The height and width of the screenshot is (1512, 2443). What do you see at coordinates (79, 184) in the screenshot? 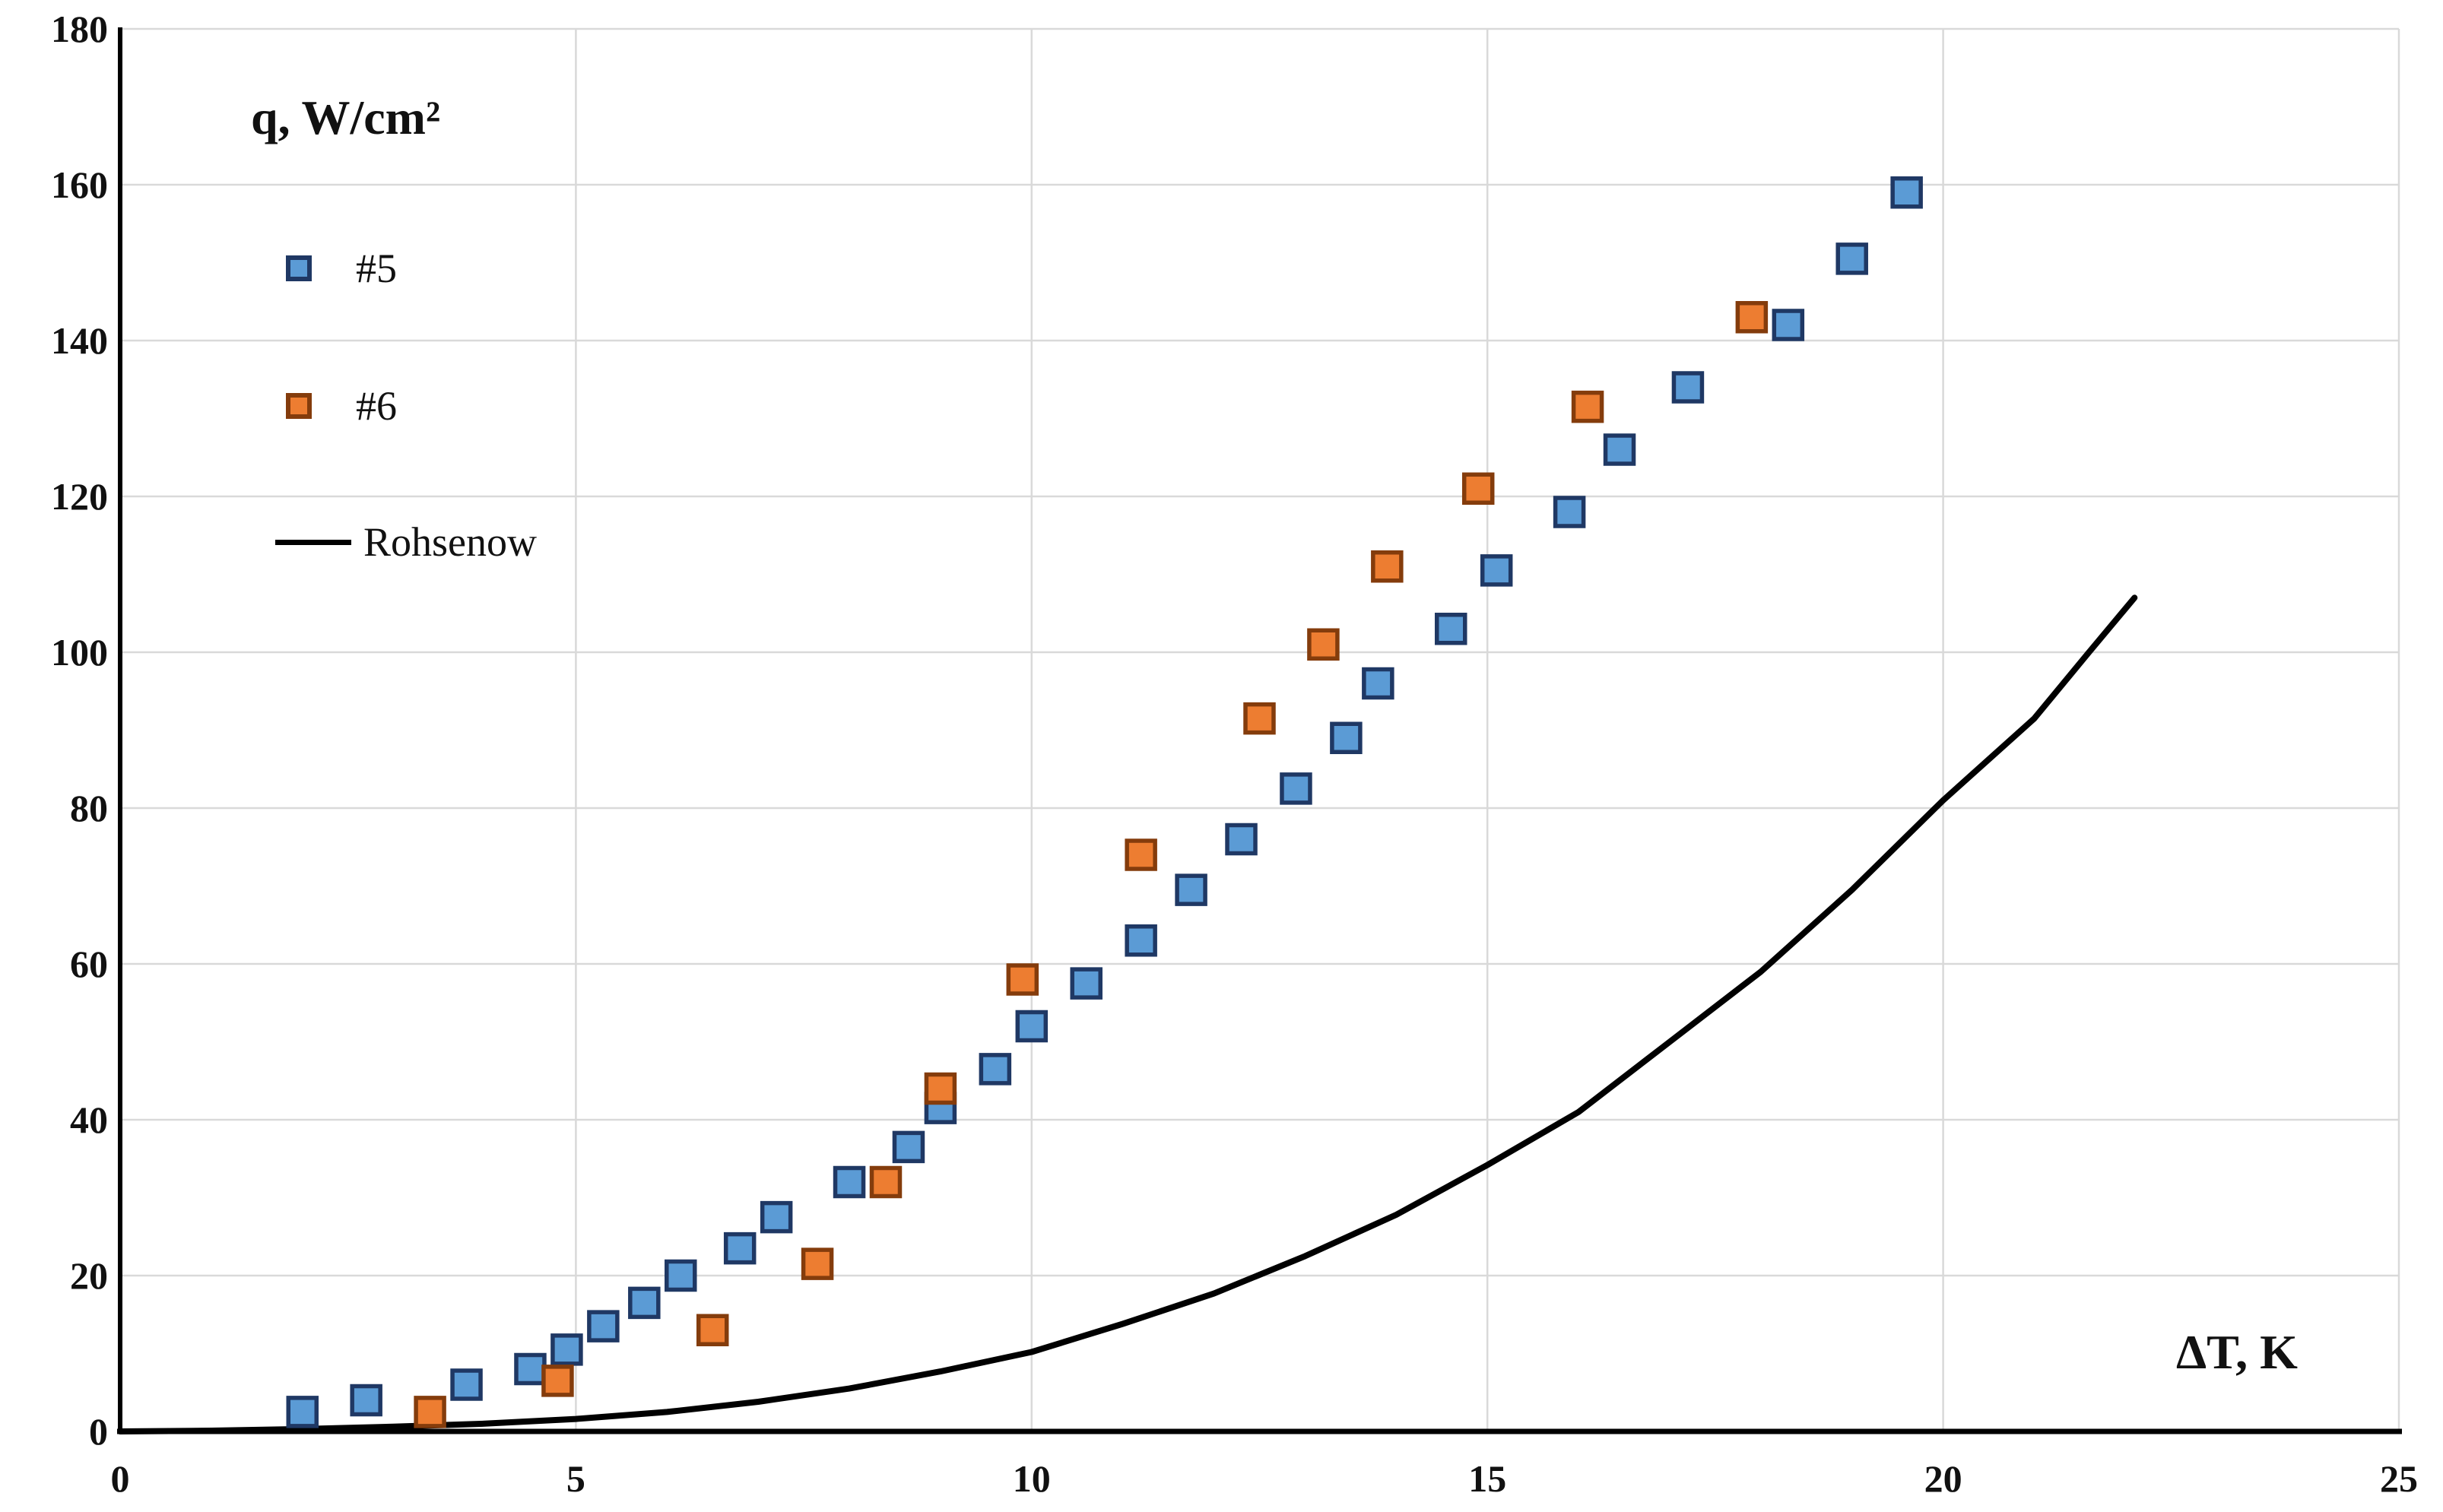
I see `y-tick-label: 160` at bounding box center [79, 184].